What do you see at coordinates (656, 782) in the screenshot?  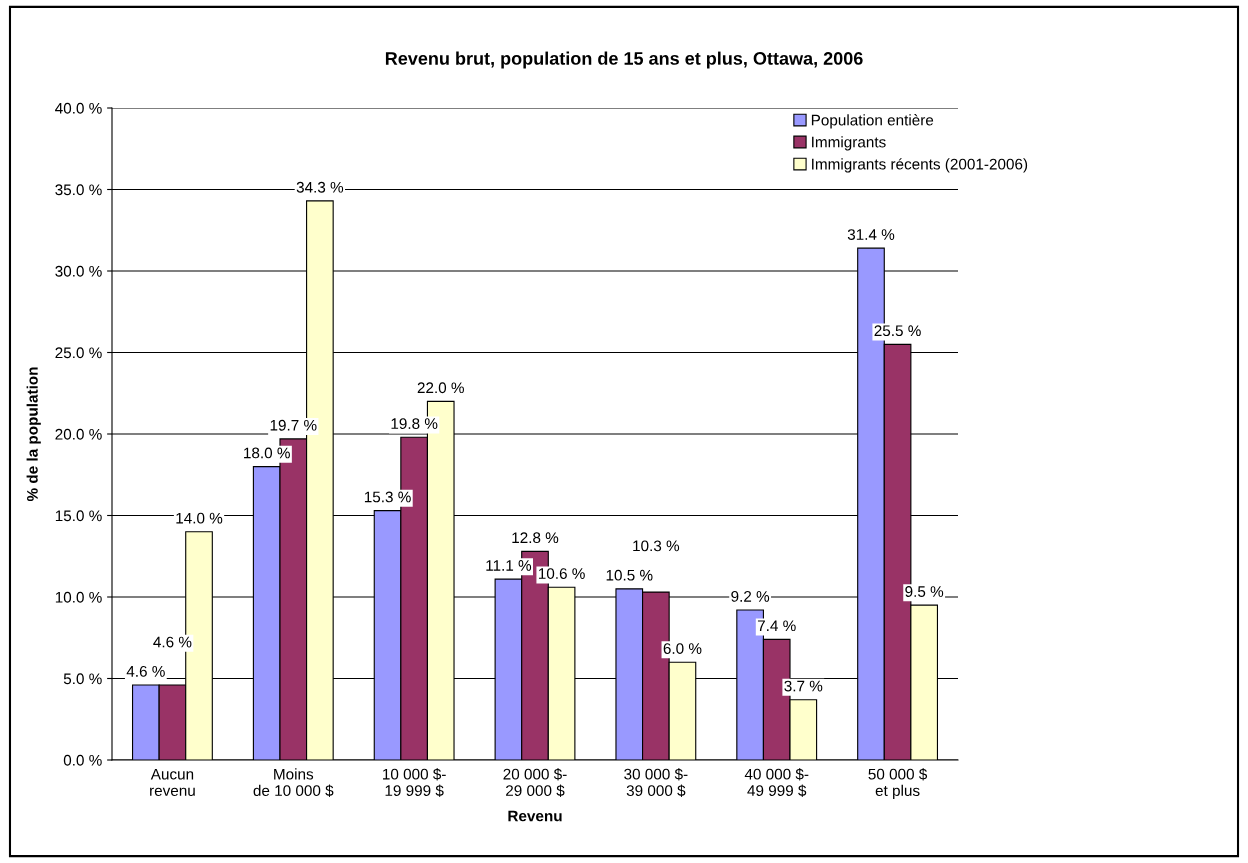 I see `x-tick-label: 30 000 $- 39 000 $` at bounding box center [656, 782].